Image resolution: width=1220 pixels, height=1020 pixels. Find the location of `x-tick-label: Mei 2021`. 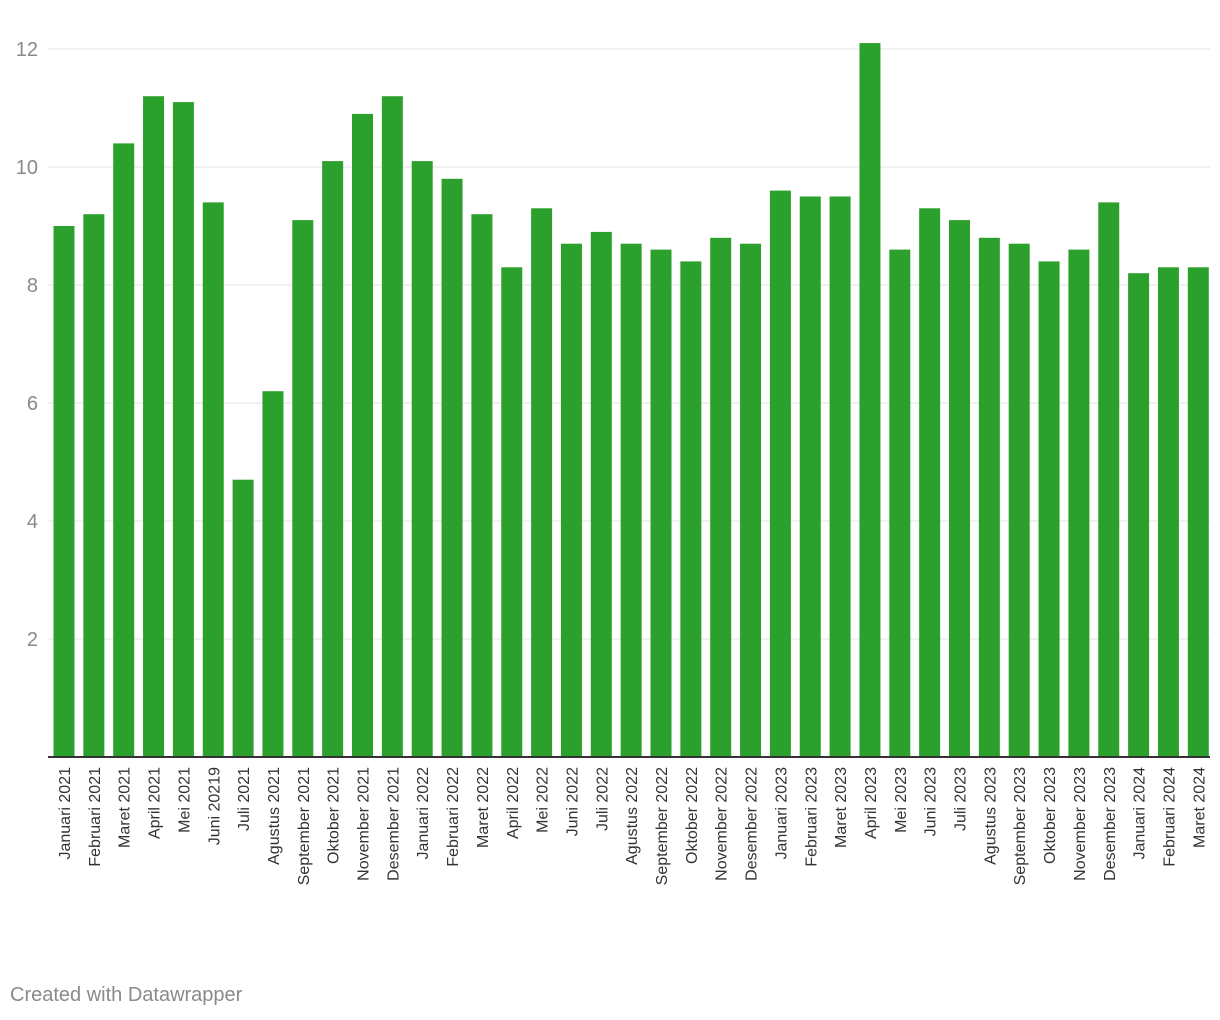

x-tick-label: Mei 2021 is located at coordinates (184, 800).